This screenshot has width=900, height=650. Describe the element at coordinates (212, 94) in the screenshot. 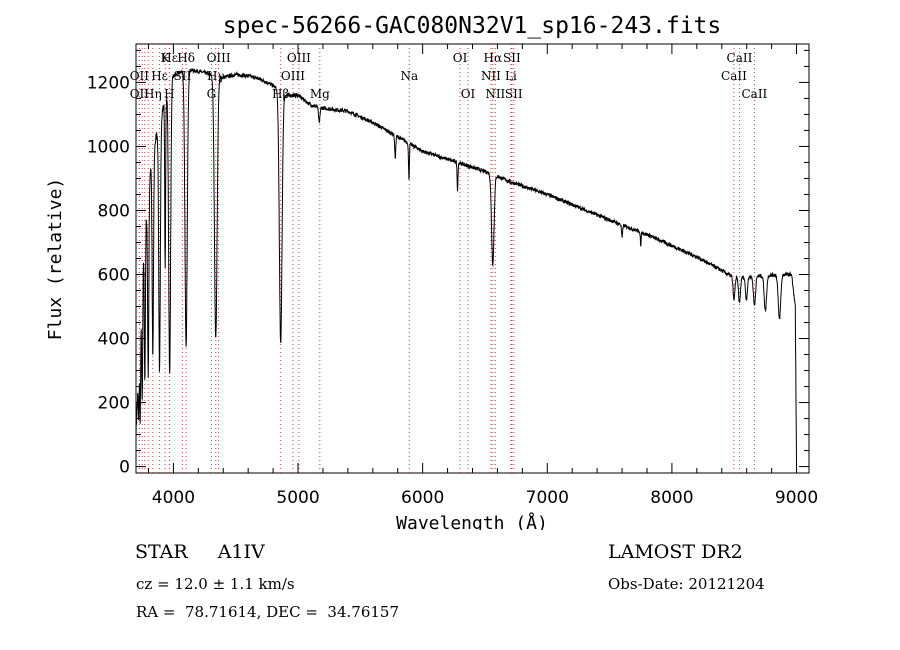

I see `line-marker-label: G` at that location.